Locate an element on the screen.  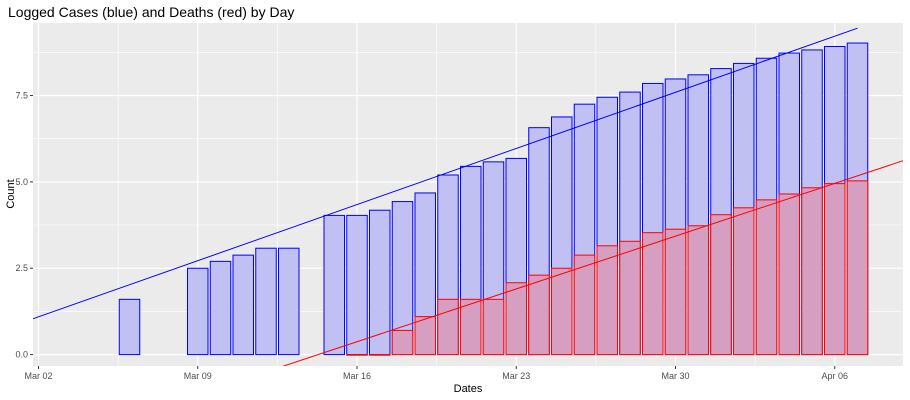
y-tick-label: 5.0 is located at coordinates (21, 182).